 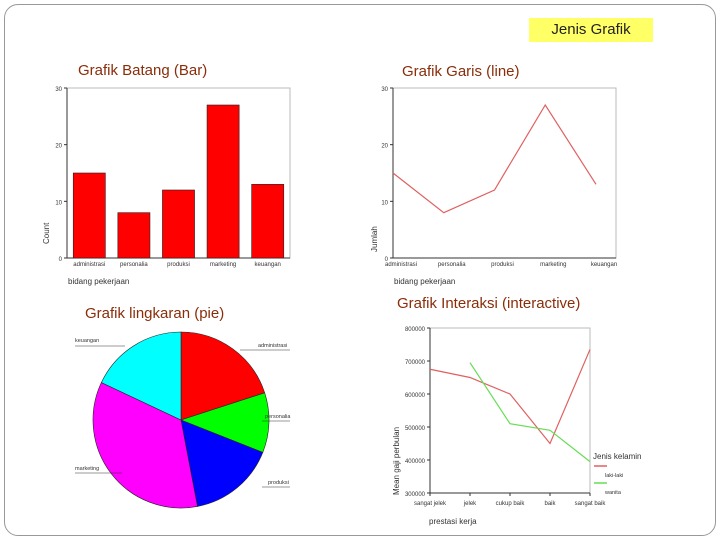 What do you see at coordinates (222, 463) in the screenshot?
I see `pie-slice-produksi` at bounding box center [222, 463].